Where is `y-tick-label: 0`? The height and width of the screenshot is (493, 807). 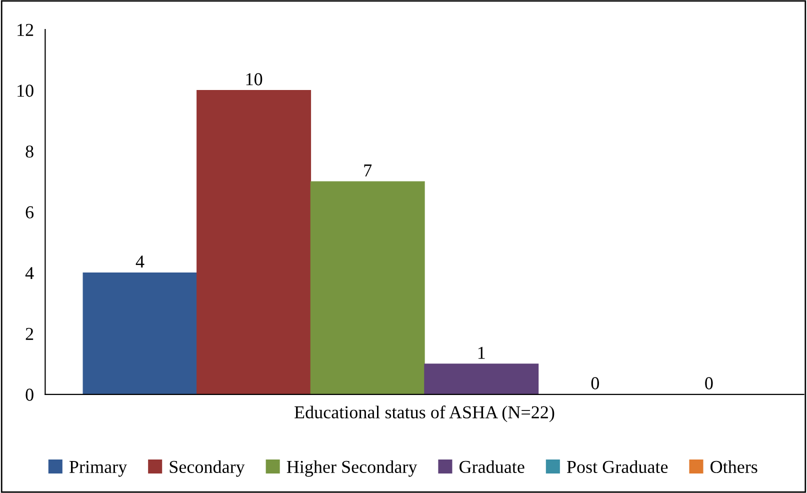
y-tick-label: 0 is located at coordinates (30, 394).